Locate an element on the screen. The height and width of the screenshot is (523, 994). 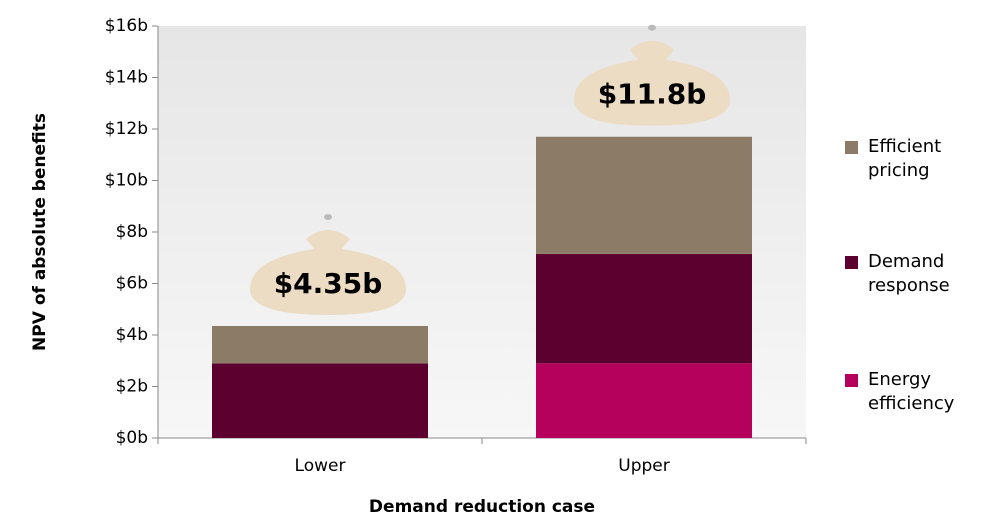
total-label: $4.35b is located at coordinates (328, 283).